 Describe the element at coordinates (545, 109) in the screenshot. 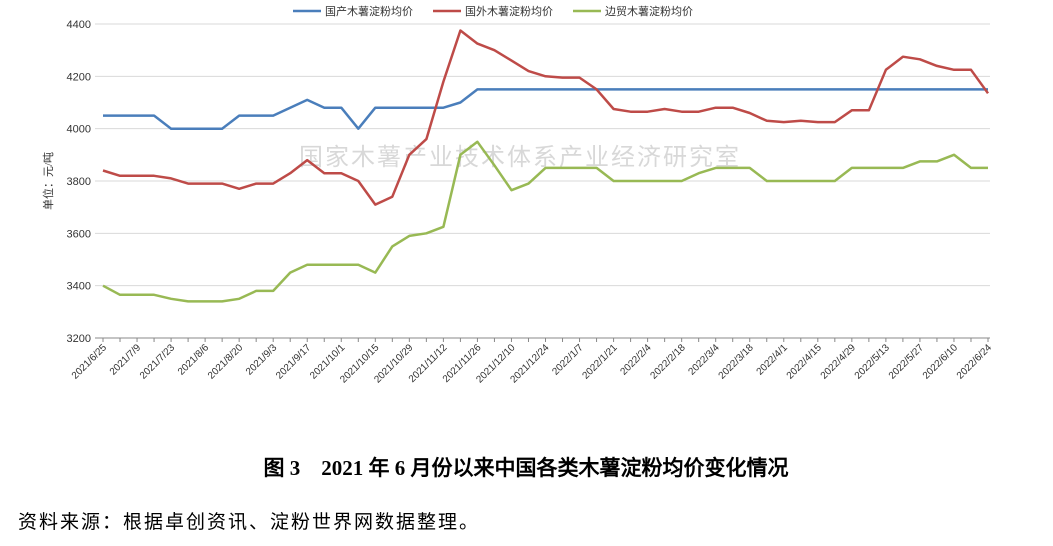

I see `series-line` at that location.